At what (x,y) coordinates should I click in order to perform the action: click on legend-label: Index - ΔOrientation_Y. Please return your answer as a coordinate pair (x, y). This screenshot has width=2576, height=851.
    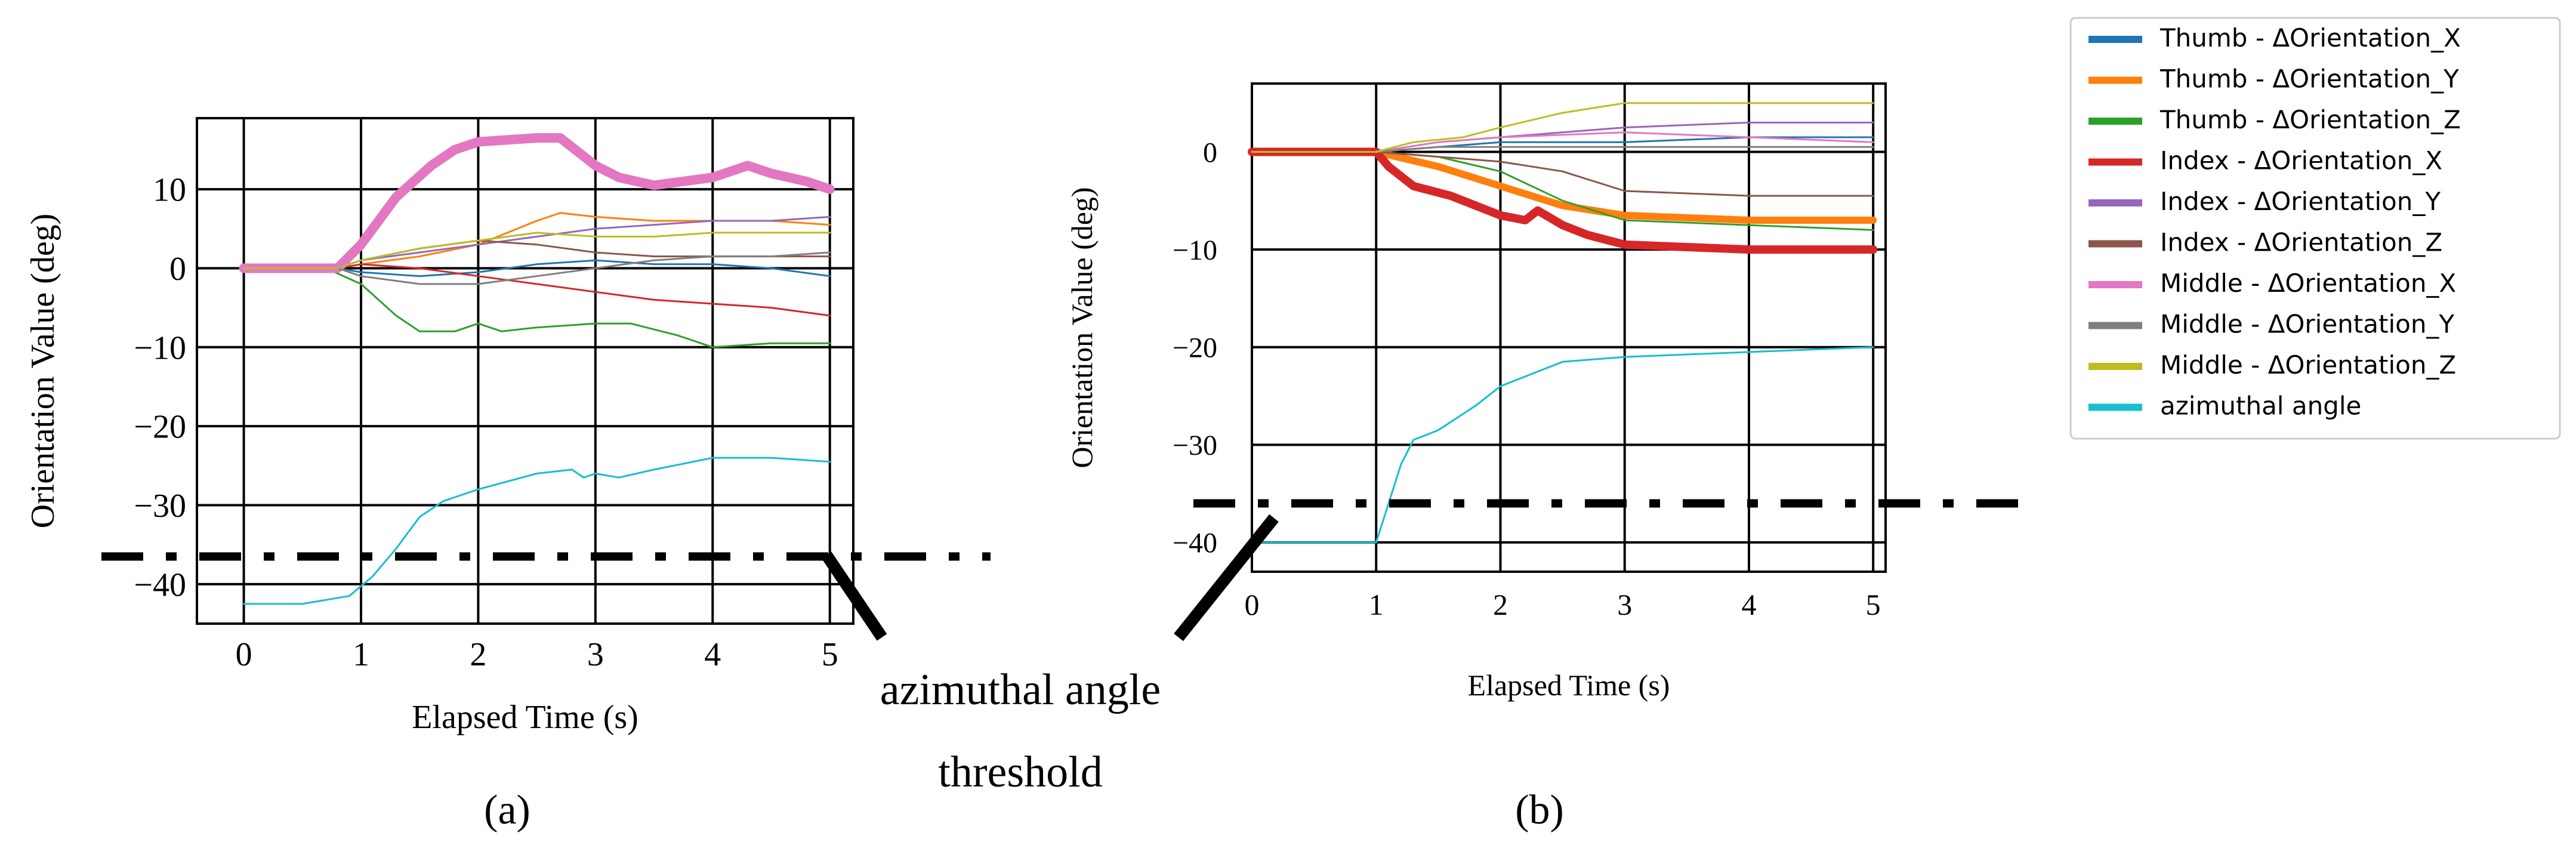
    Looking at the image, I should click on (2300, 201).